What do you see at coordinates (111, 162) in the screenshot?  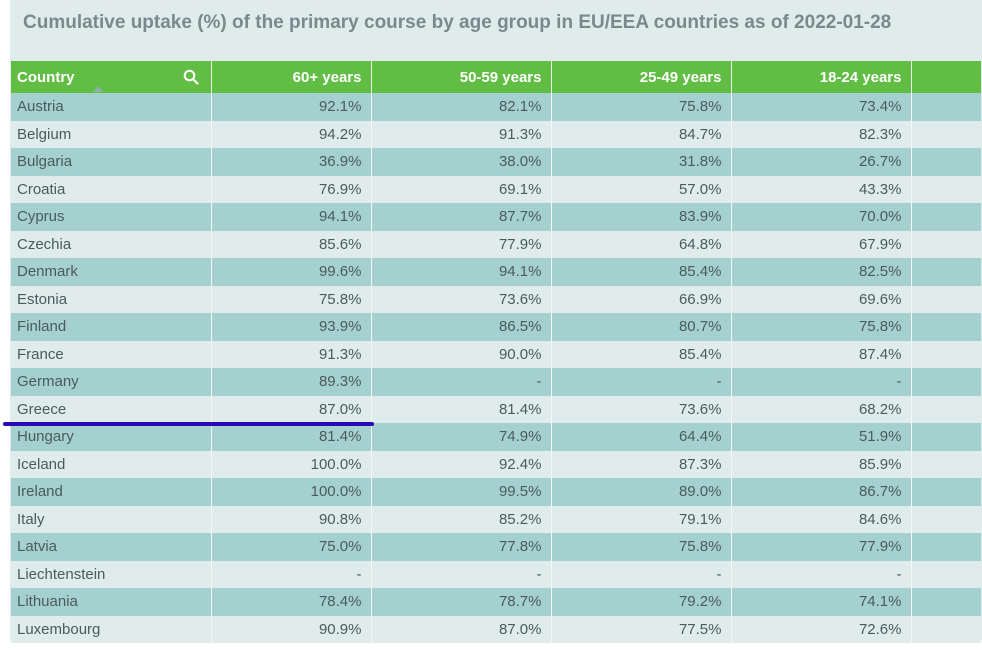 I see `country-cell: Bulgaria` at bounding box center [111, 162].